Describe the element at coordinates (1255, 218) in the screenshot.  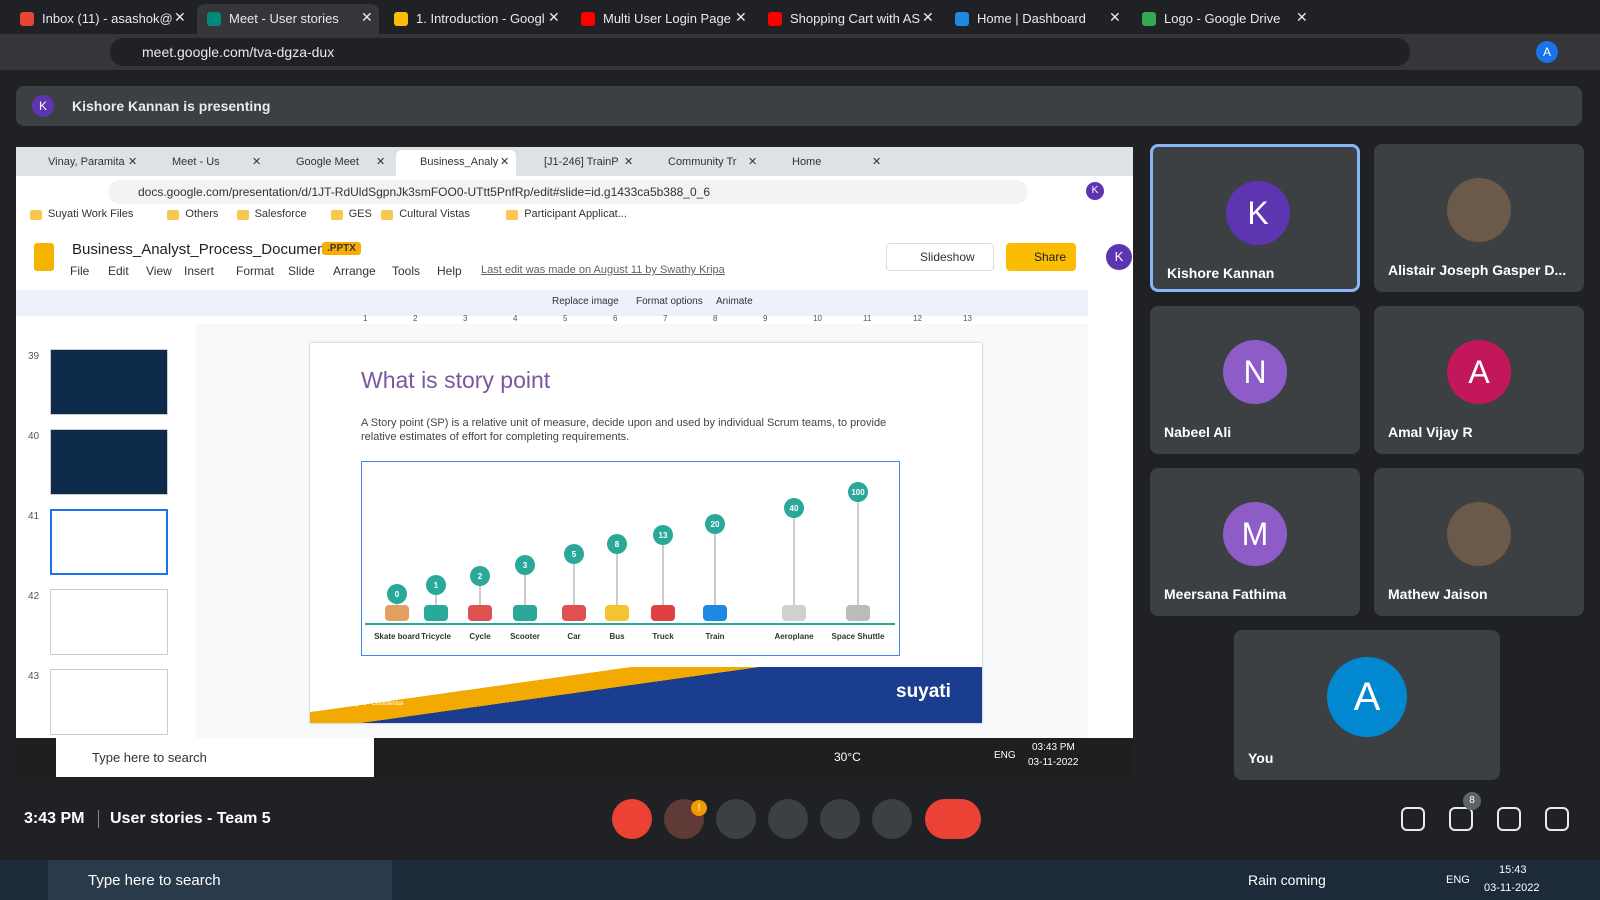
I see `participant-tile: K Kishore Kannan` at that location.